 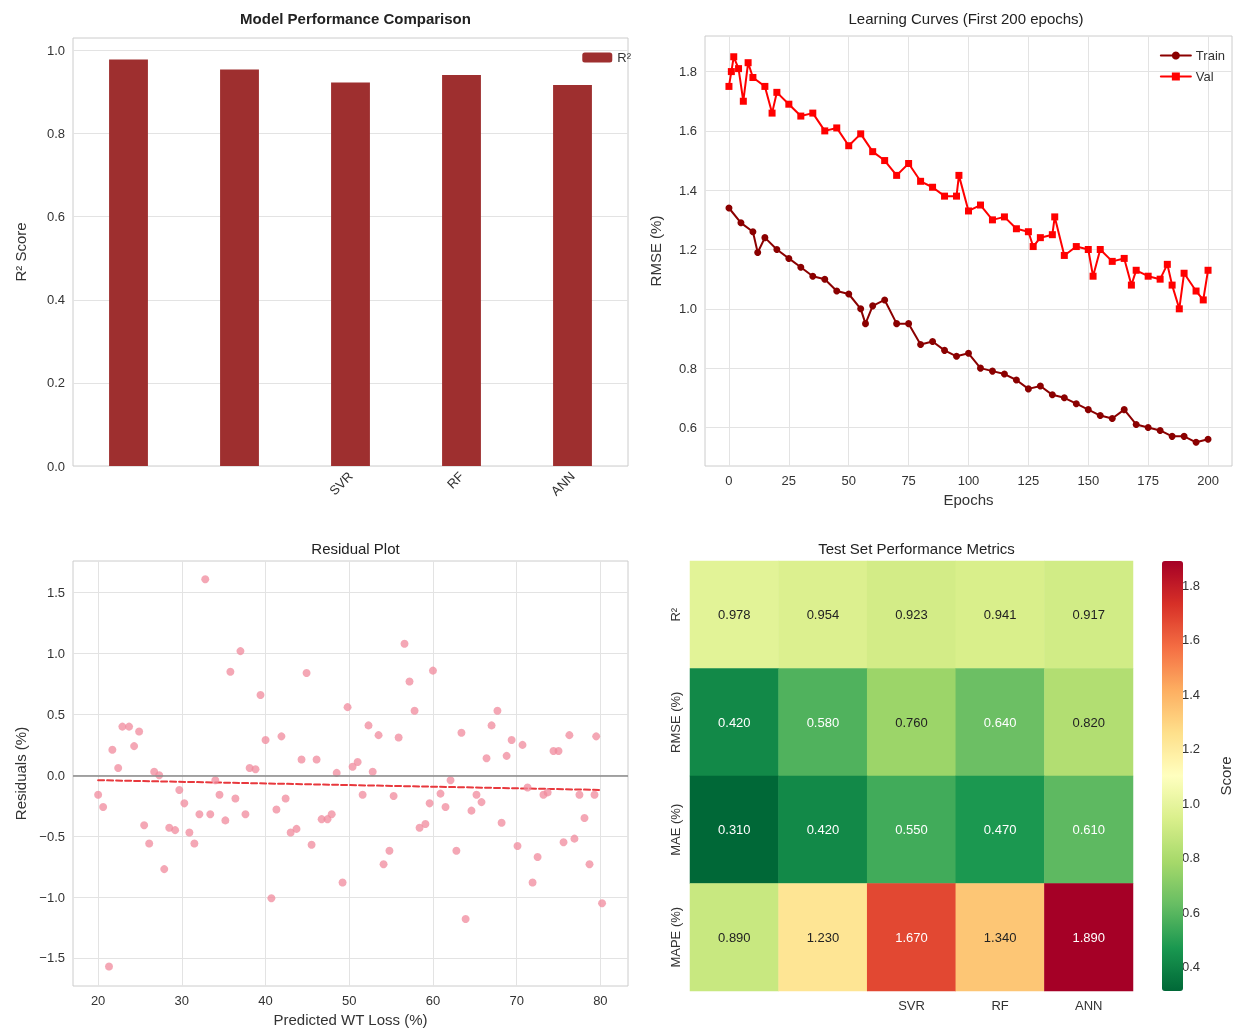 What do you see at coordinates (1000, 722) in the screenshot?
I see `data-label: 0.640` at bounding box center [1000, 722].